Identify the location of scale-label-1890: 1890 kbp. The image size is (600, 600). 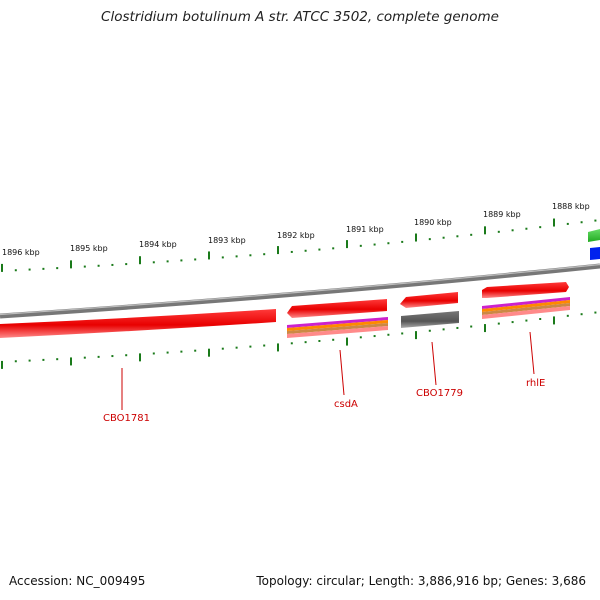
(433, 222).